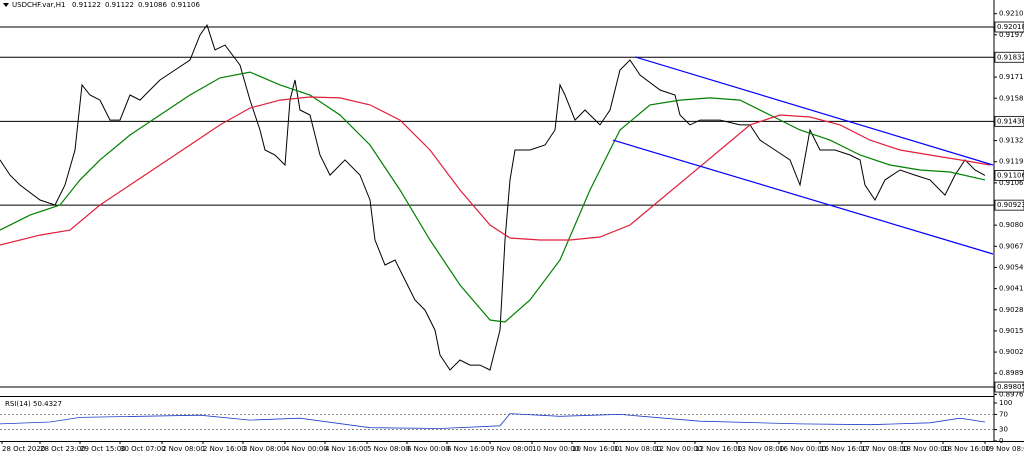 The image size is (1024, 454). I want to click on y-tick-label: 0.89760, so click(1011, 394).